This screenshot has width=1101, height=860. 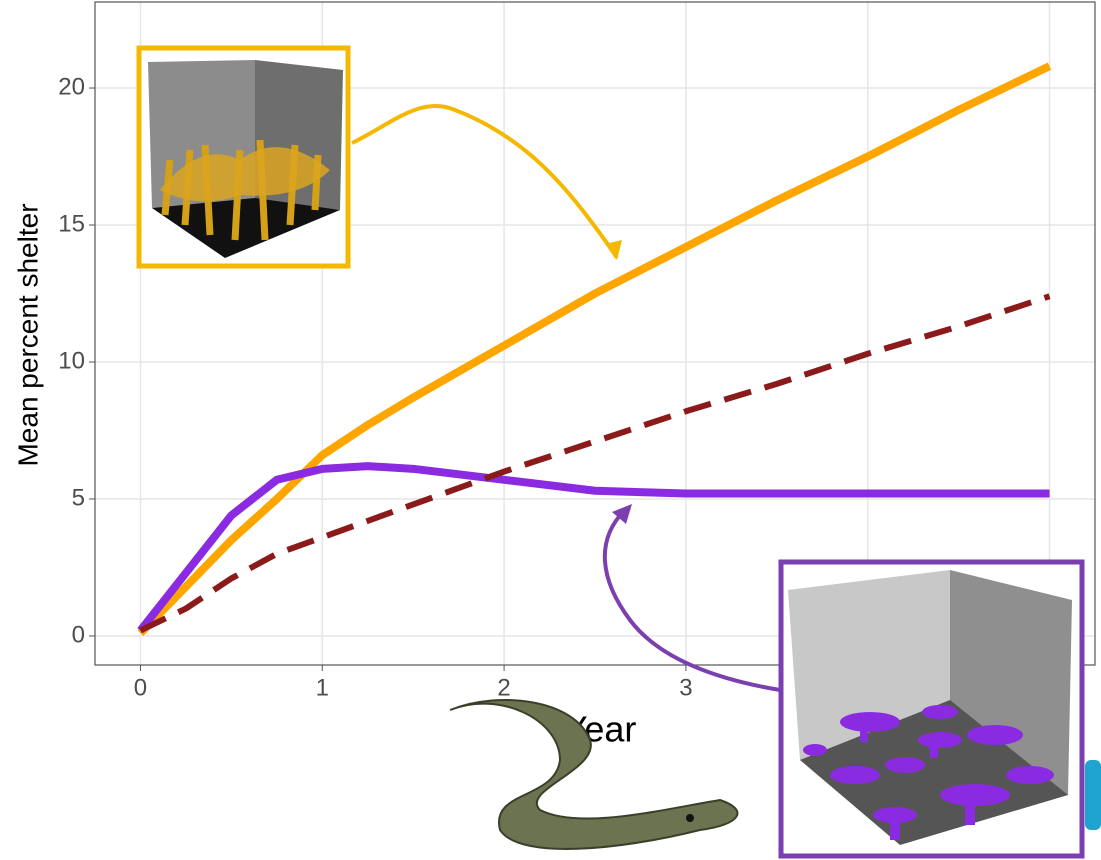 I want to click on y-tick-label: 10, so click(x=71, y=360).